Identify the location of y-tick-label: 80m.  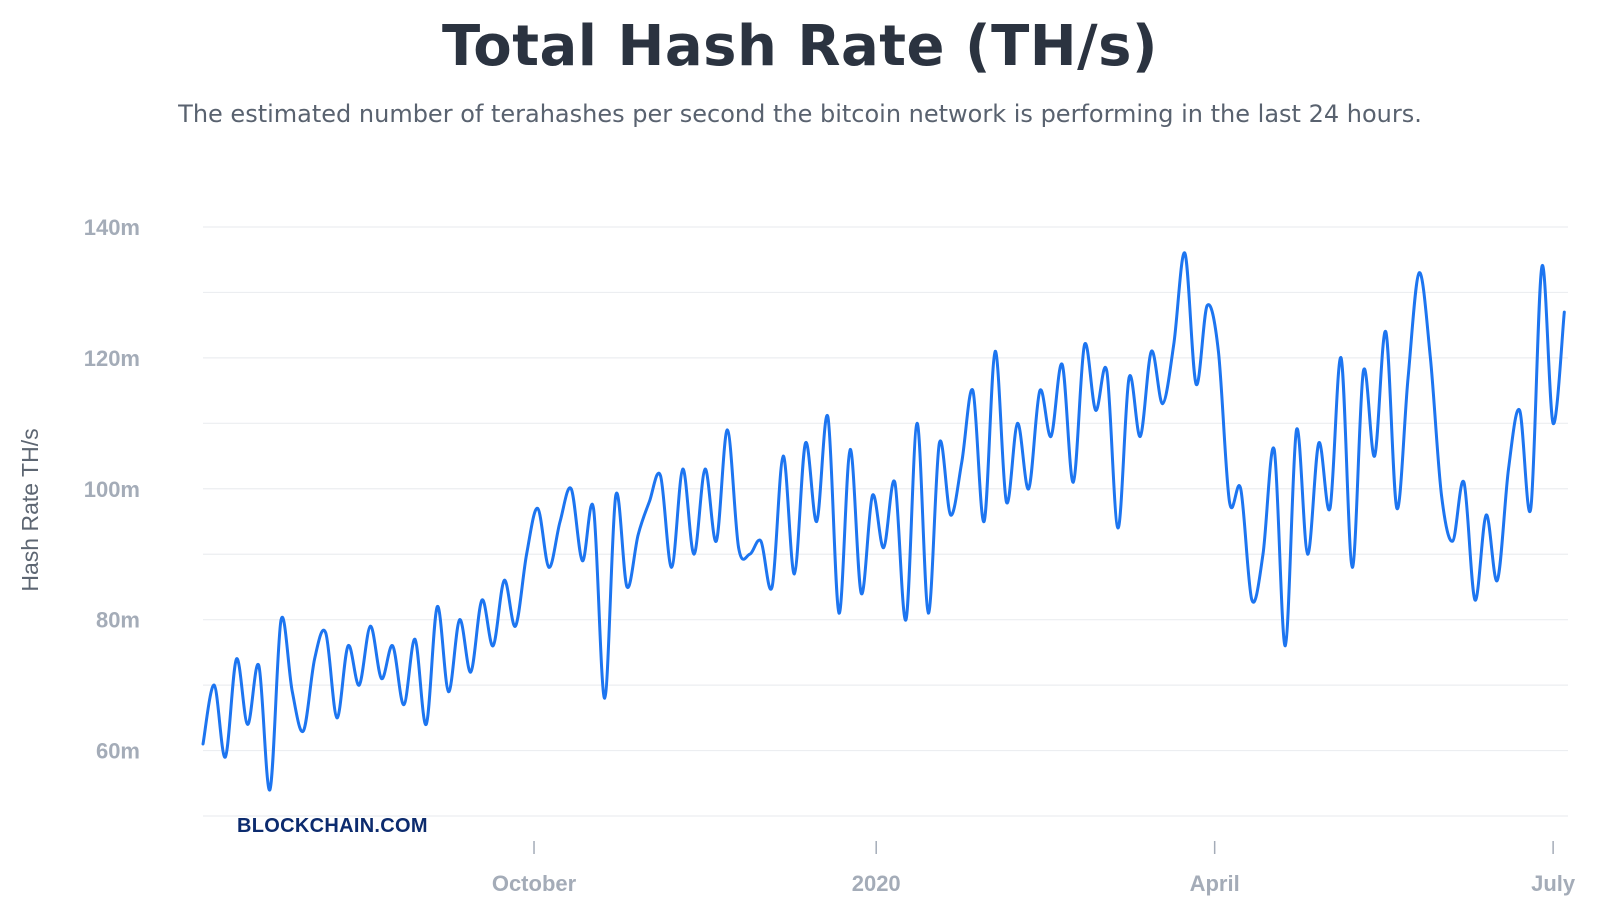
(118, 620).